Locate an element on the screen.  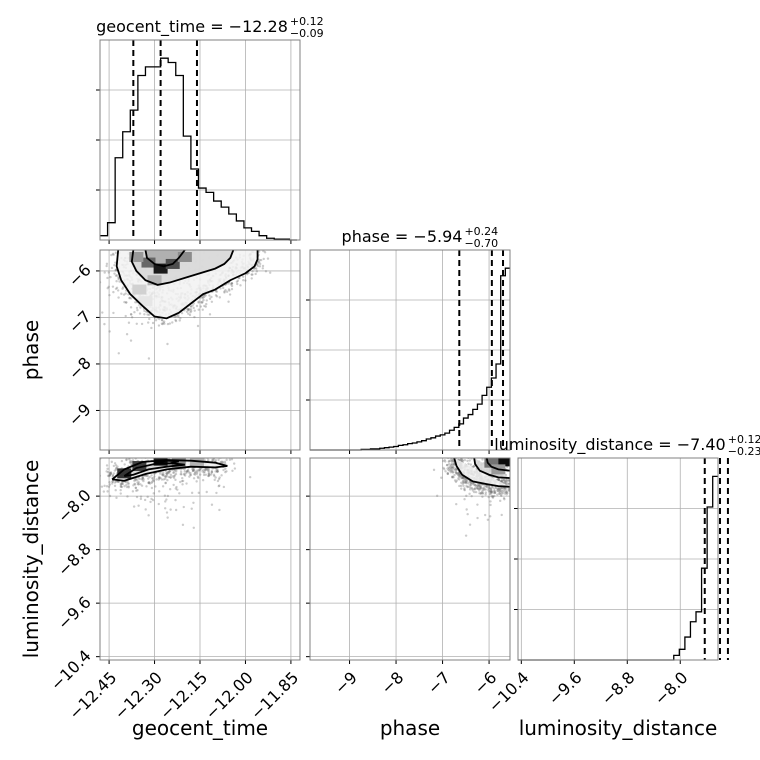
geocent_time-hist-frame is located at coordinates (200, 140).